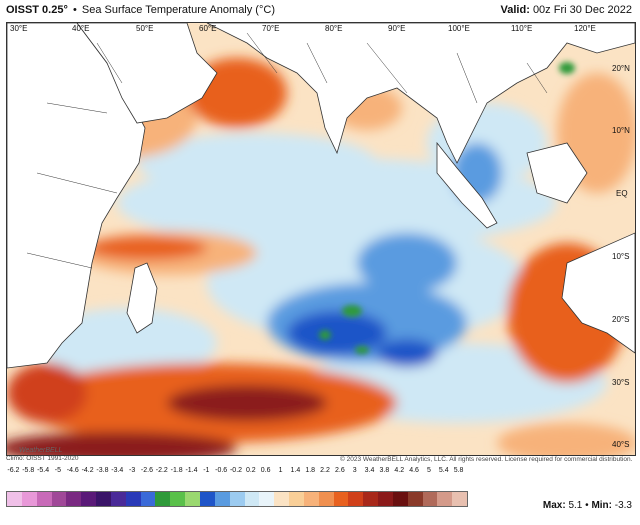  I want to click on colorbar-tick-label: 3.4, so click(369, 470).